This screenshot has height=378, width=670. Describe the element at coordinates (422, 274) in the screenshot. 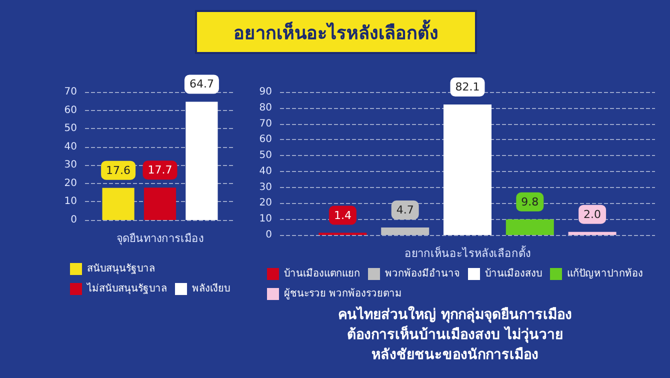

I see `legend-label: พวกพ้องมีอำนาจ` at that location.